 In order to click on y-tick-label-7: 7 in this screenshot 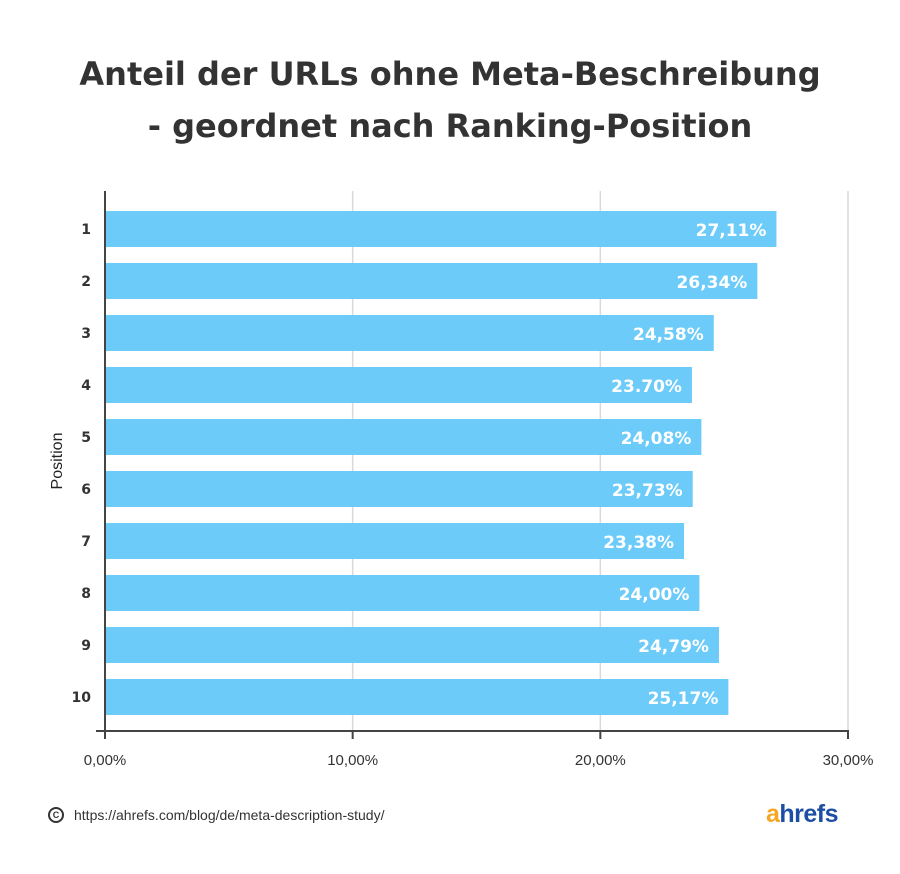, I will do `click(86, 542)`.